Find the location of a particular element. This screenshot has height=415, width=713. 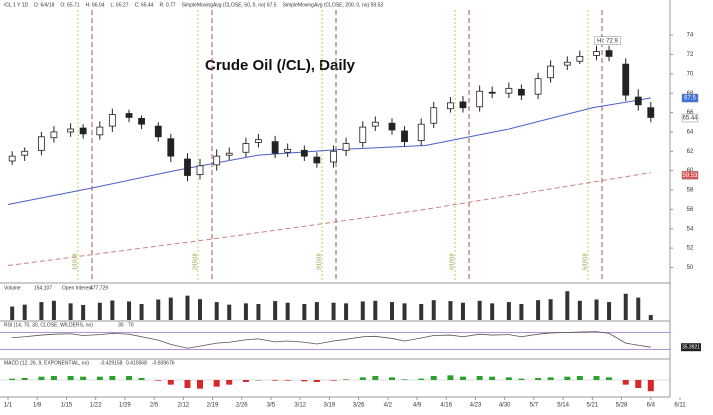

header-info: D: 6/4/18 is located at coordinates (44, 5).